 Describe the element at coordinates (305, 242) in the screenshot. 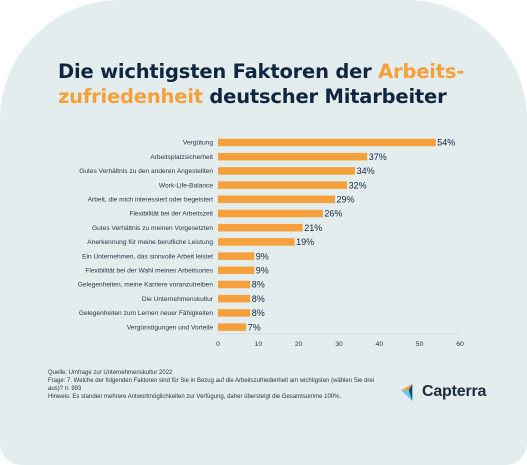

I see `value-label: 19%` at that location.